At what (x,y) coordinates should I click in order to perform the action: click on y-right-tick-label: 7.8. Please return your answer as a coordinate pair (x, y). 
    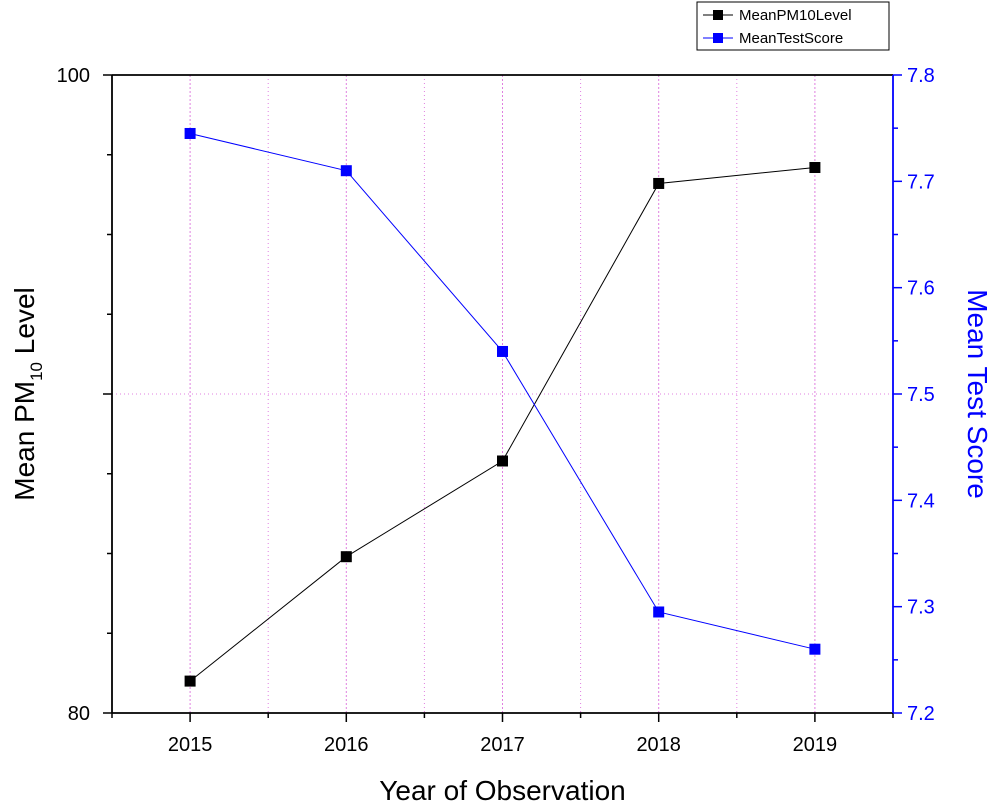
    Looking at the image, I should click on (921, 76).